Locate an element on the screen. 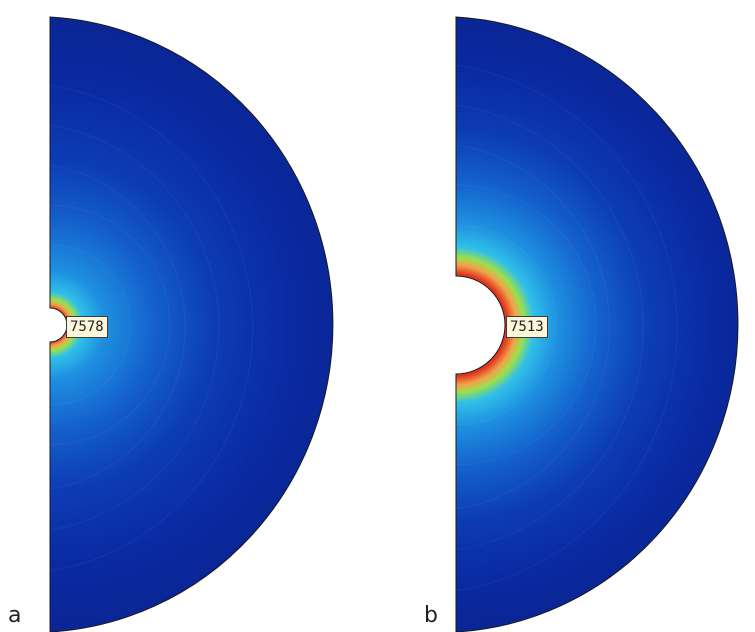  panel-a-max-value-tag: 7578 is located at coordinates (87, 327).